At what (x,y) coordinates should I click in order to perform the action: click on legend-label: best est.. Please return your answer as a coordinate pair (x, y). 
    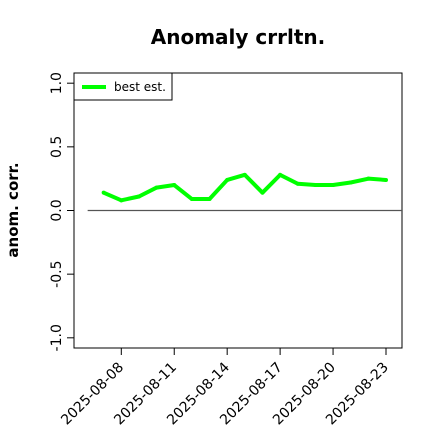
    Looking at the image, I should click on (140, 87).